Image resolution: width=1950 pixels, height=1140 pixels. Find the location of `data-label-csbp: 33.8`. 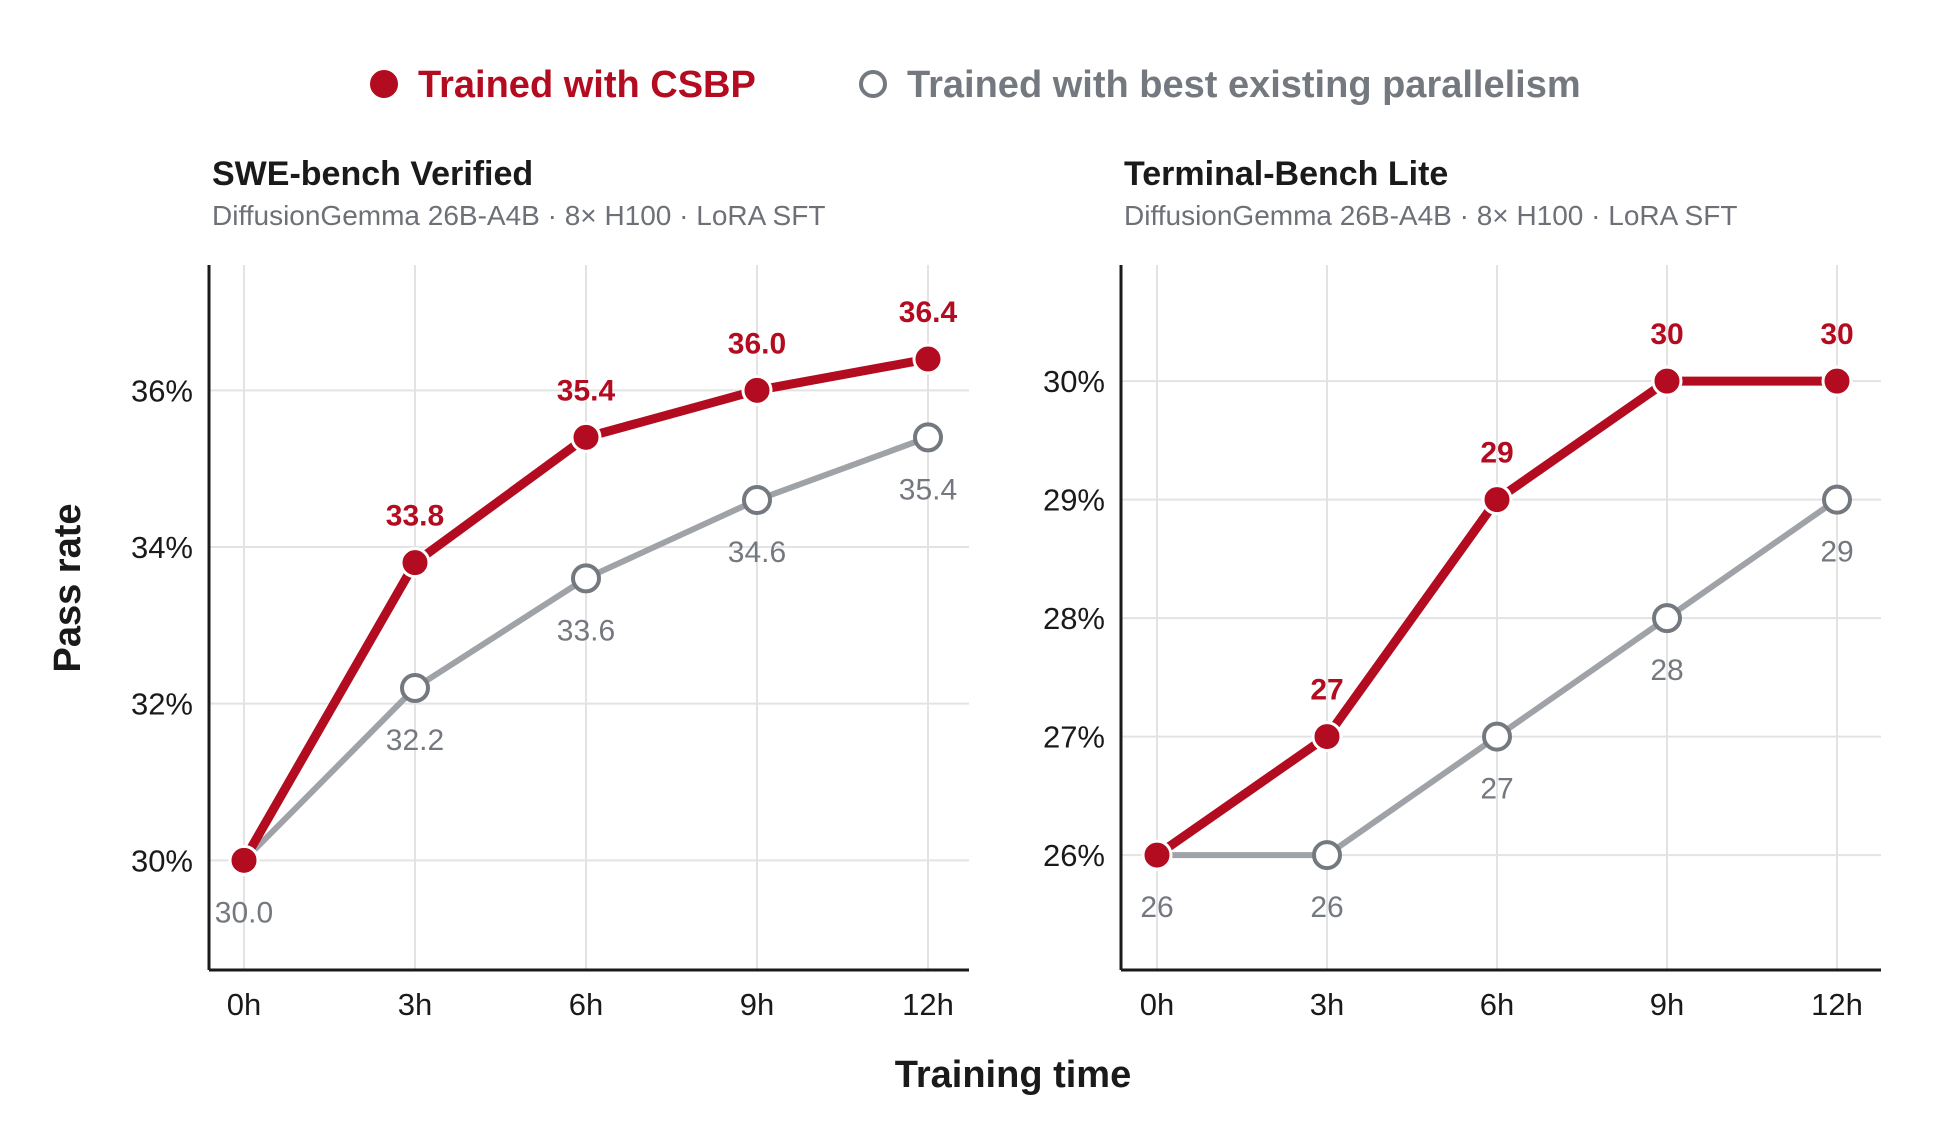

data-label-csbp: 33.8 is located at coordinates (415, 516).